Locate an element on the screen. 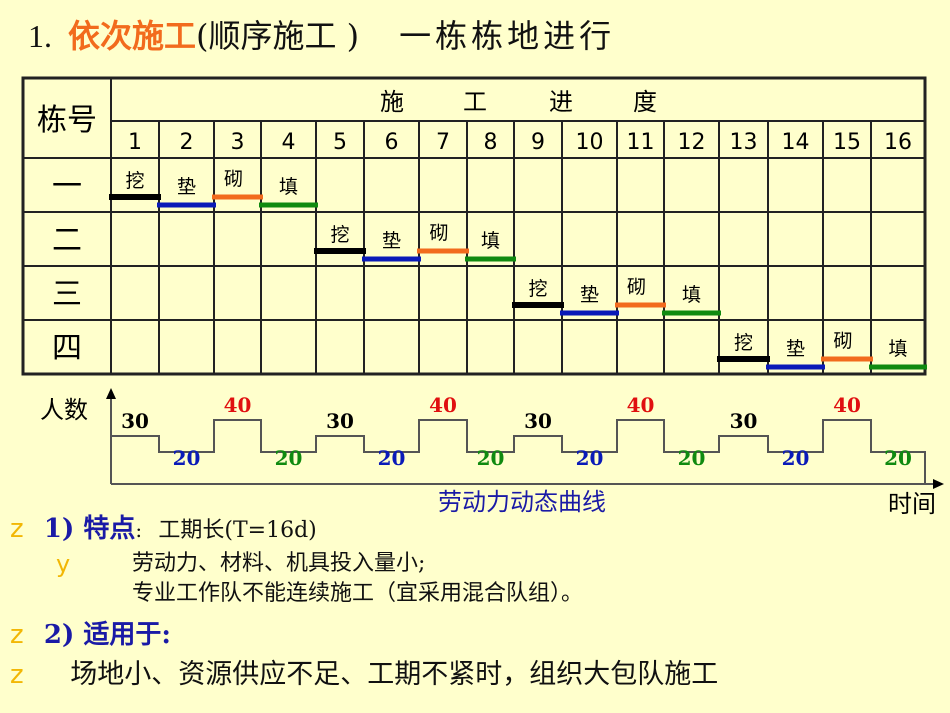  building-label: 三 is located at coordinates (67, 294).